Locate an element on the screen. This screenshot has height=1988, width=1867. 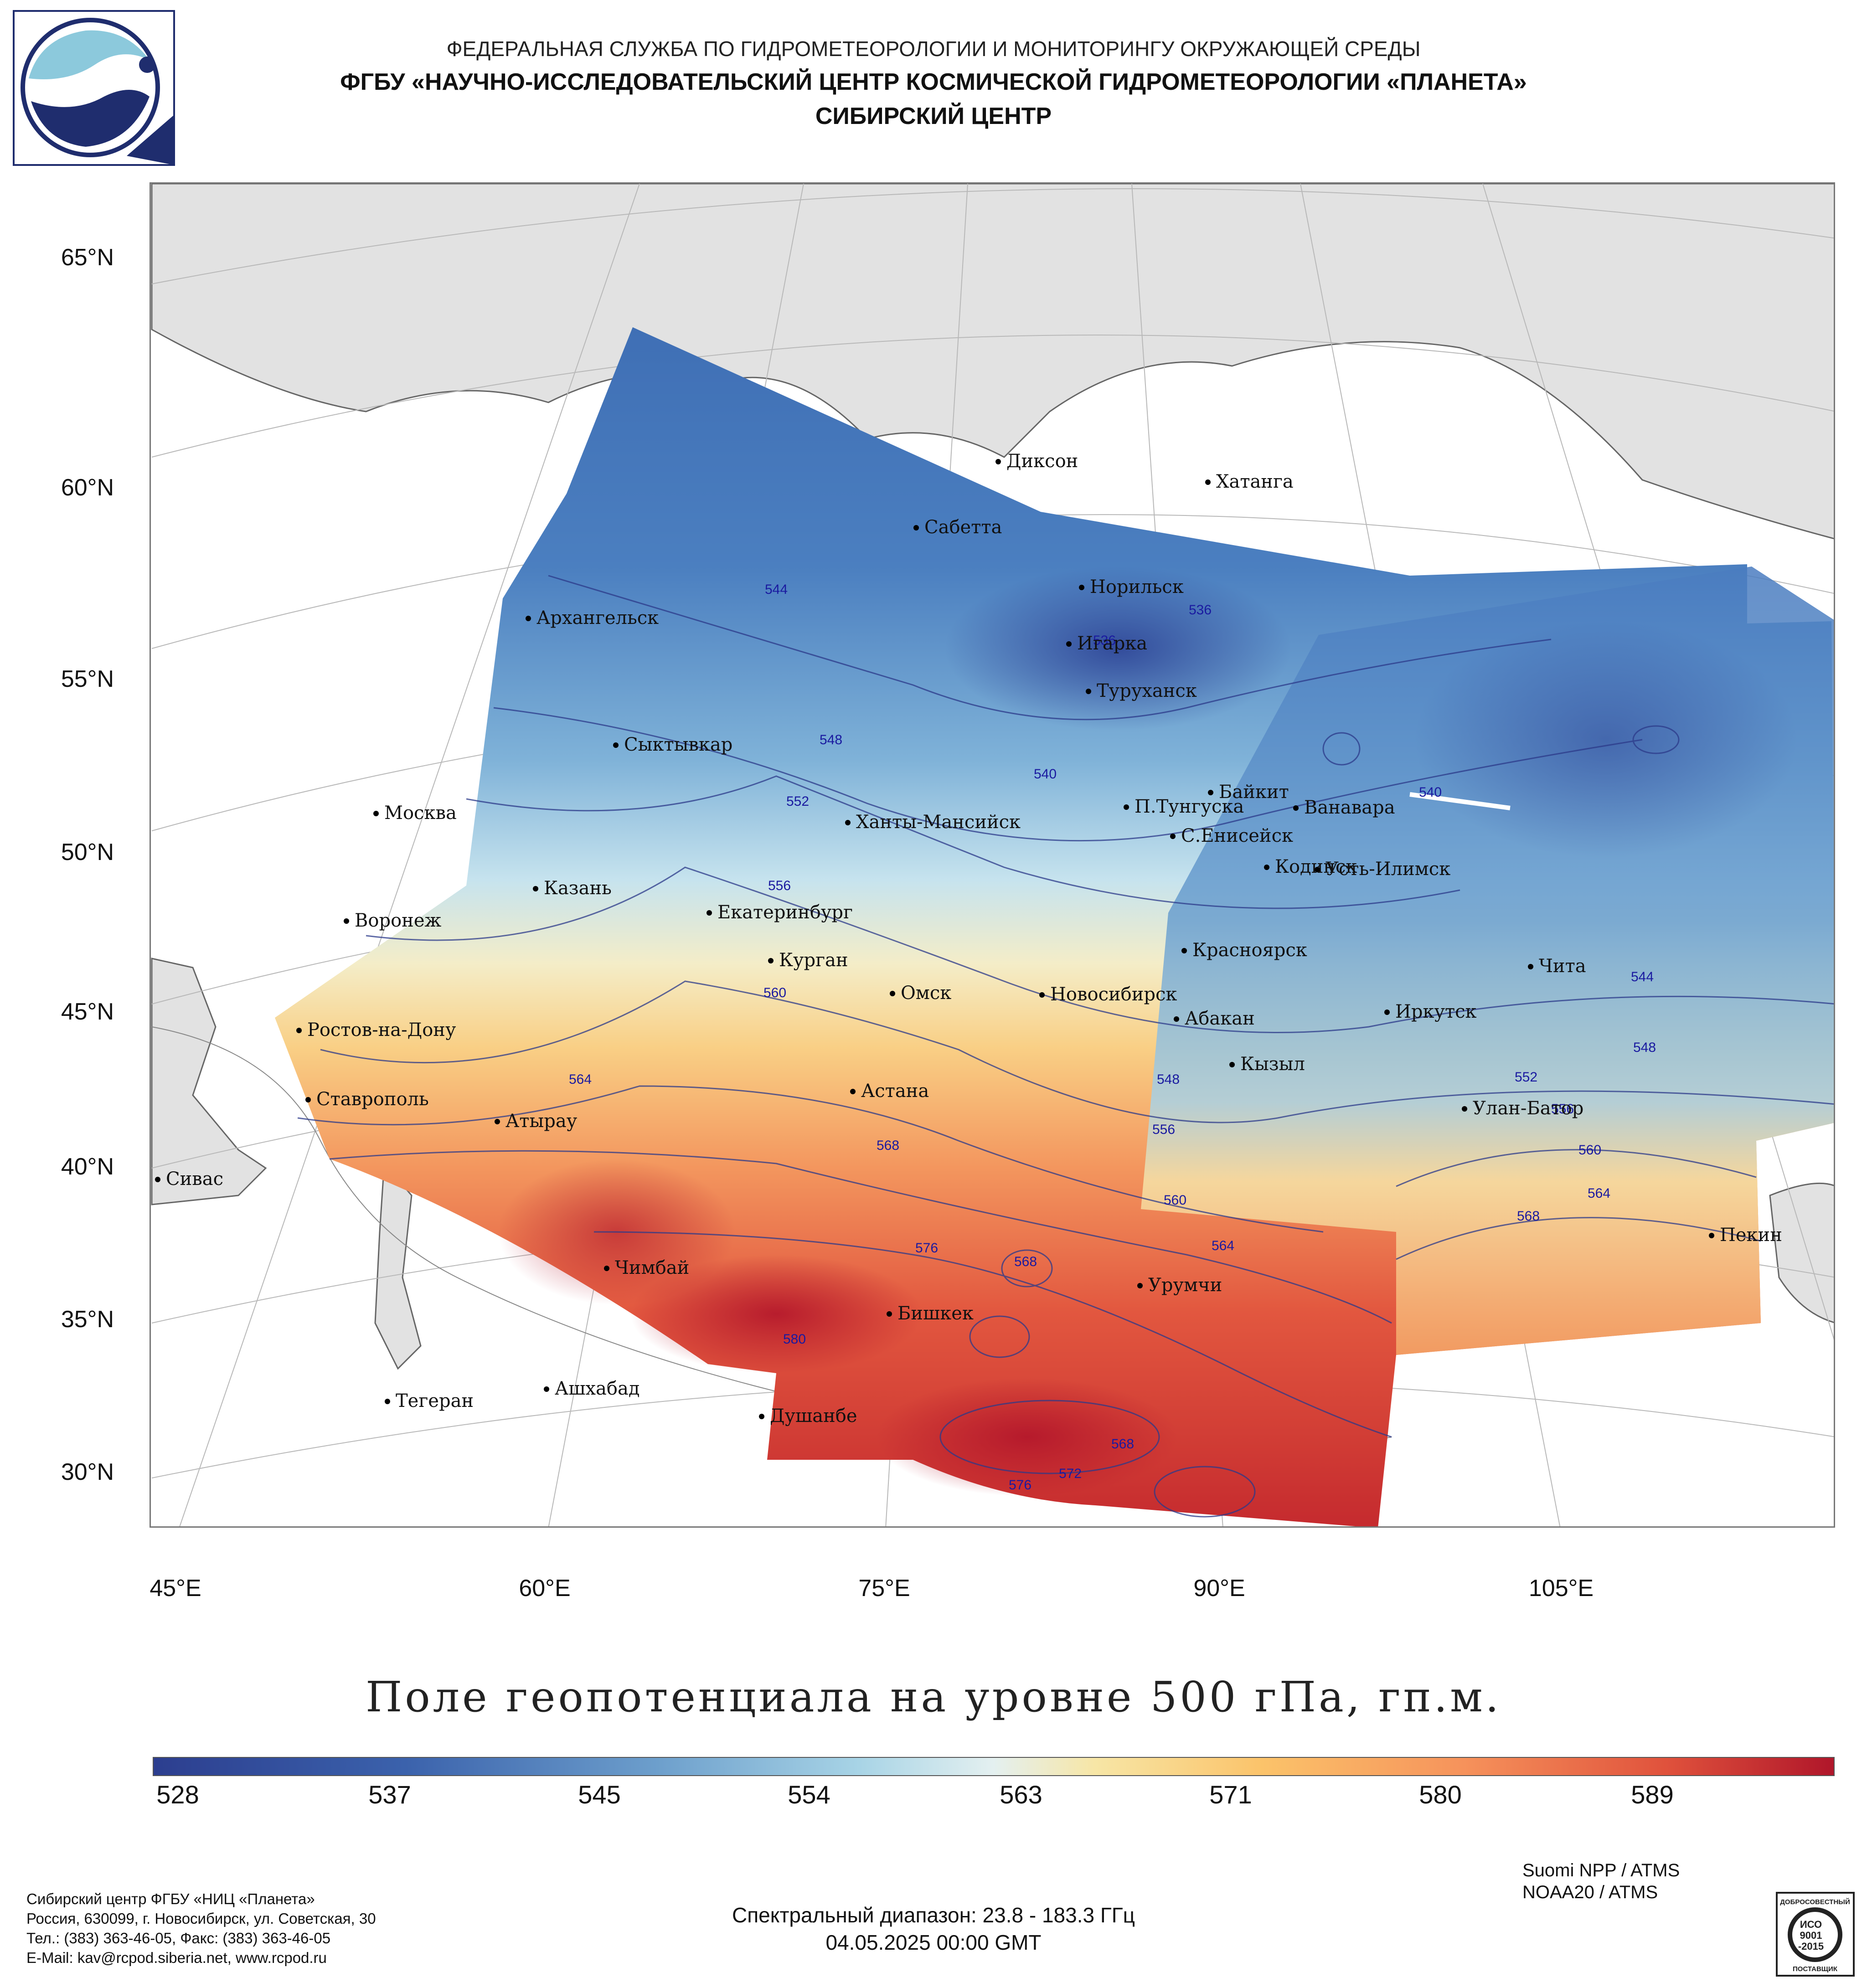
colorbar-tick: 580 is located at coordinates (1440, 1794).